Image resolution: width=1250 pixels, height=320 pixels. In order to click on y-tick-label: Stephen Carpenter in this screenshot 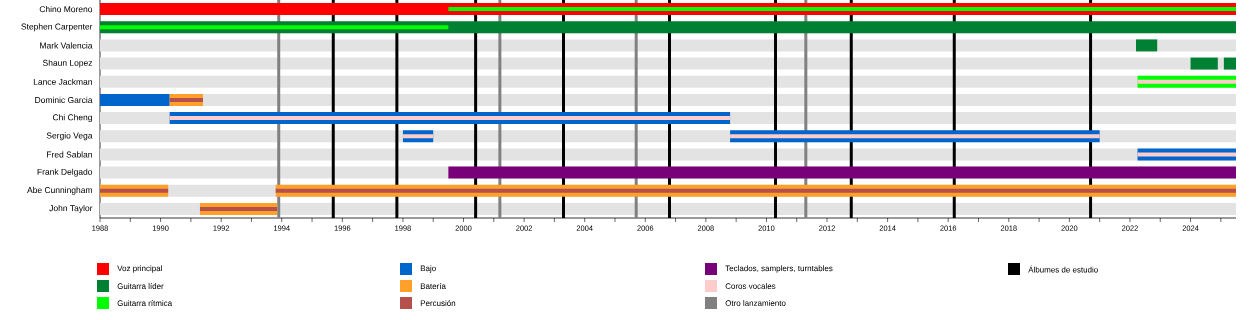, I will do `click(57, 27)`.